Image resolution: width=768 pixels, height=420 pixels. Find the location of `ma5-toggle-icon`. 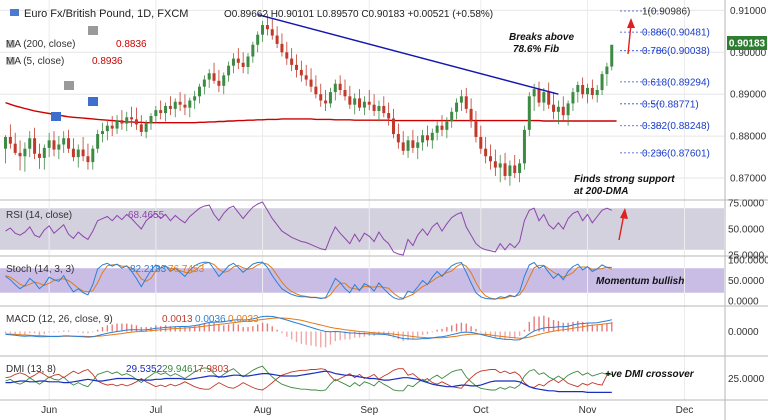

ma5-toggle-icon is located at coordinates (10, 61).